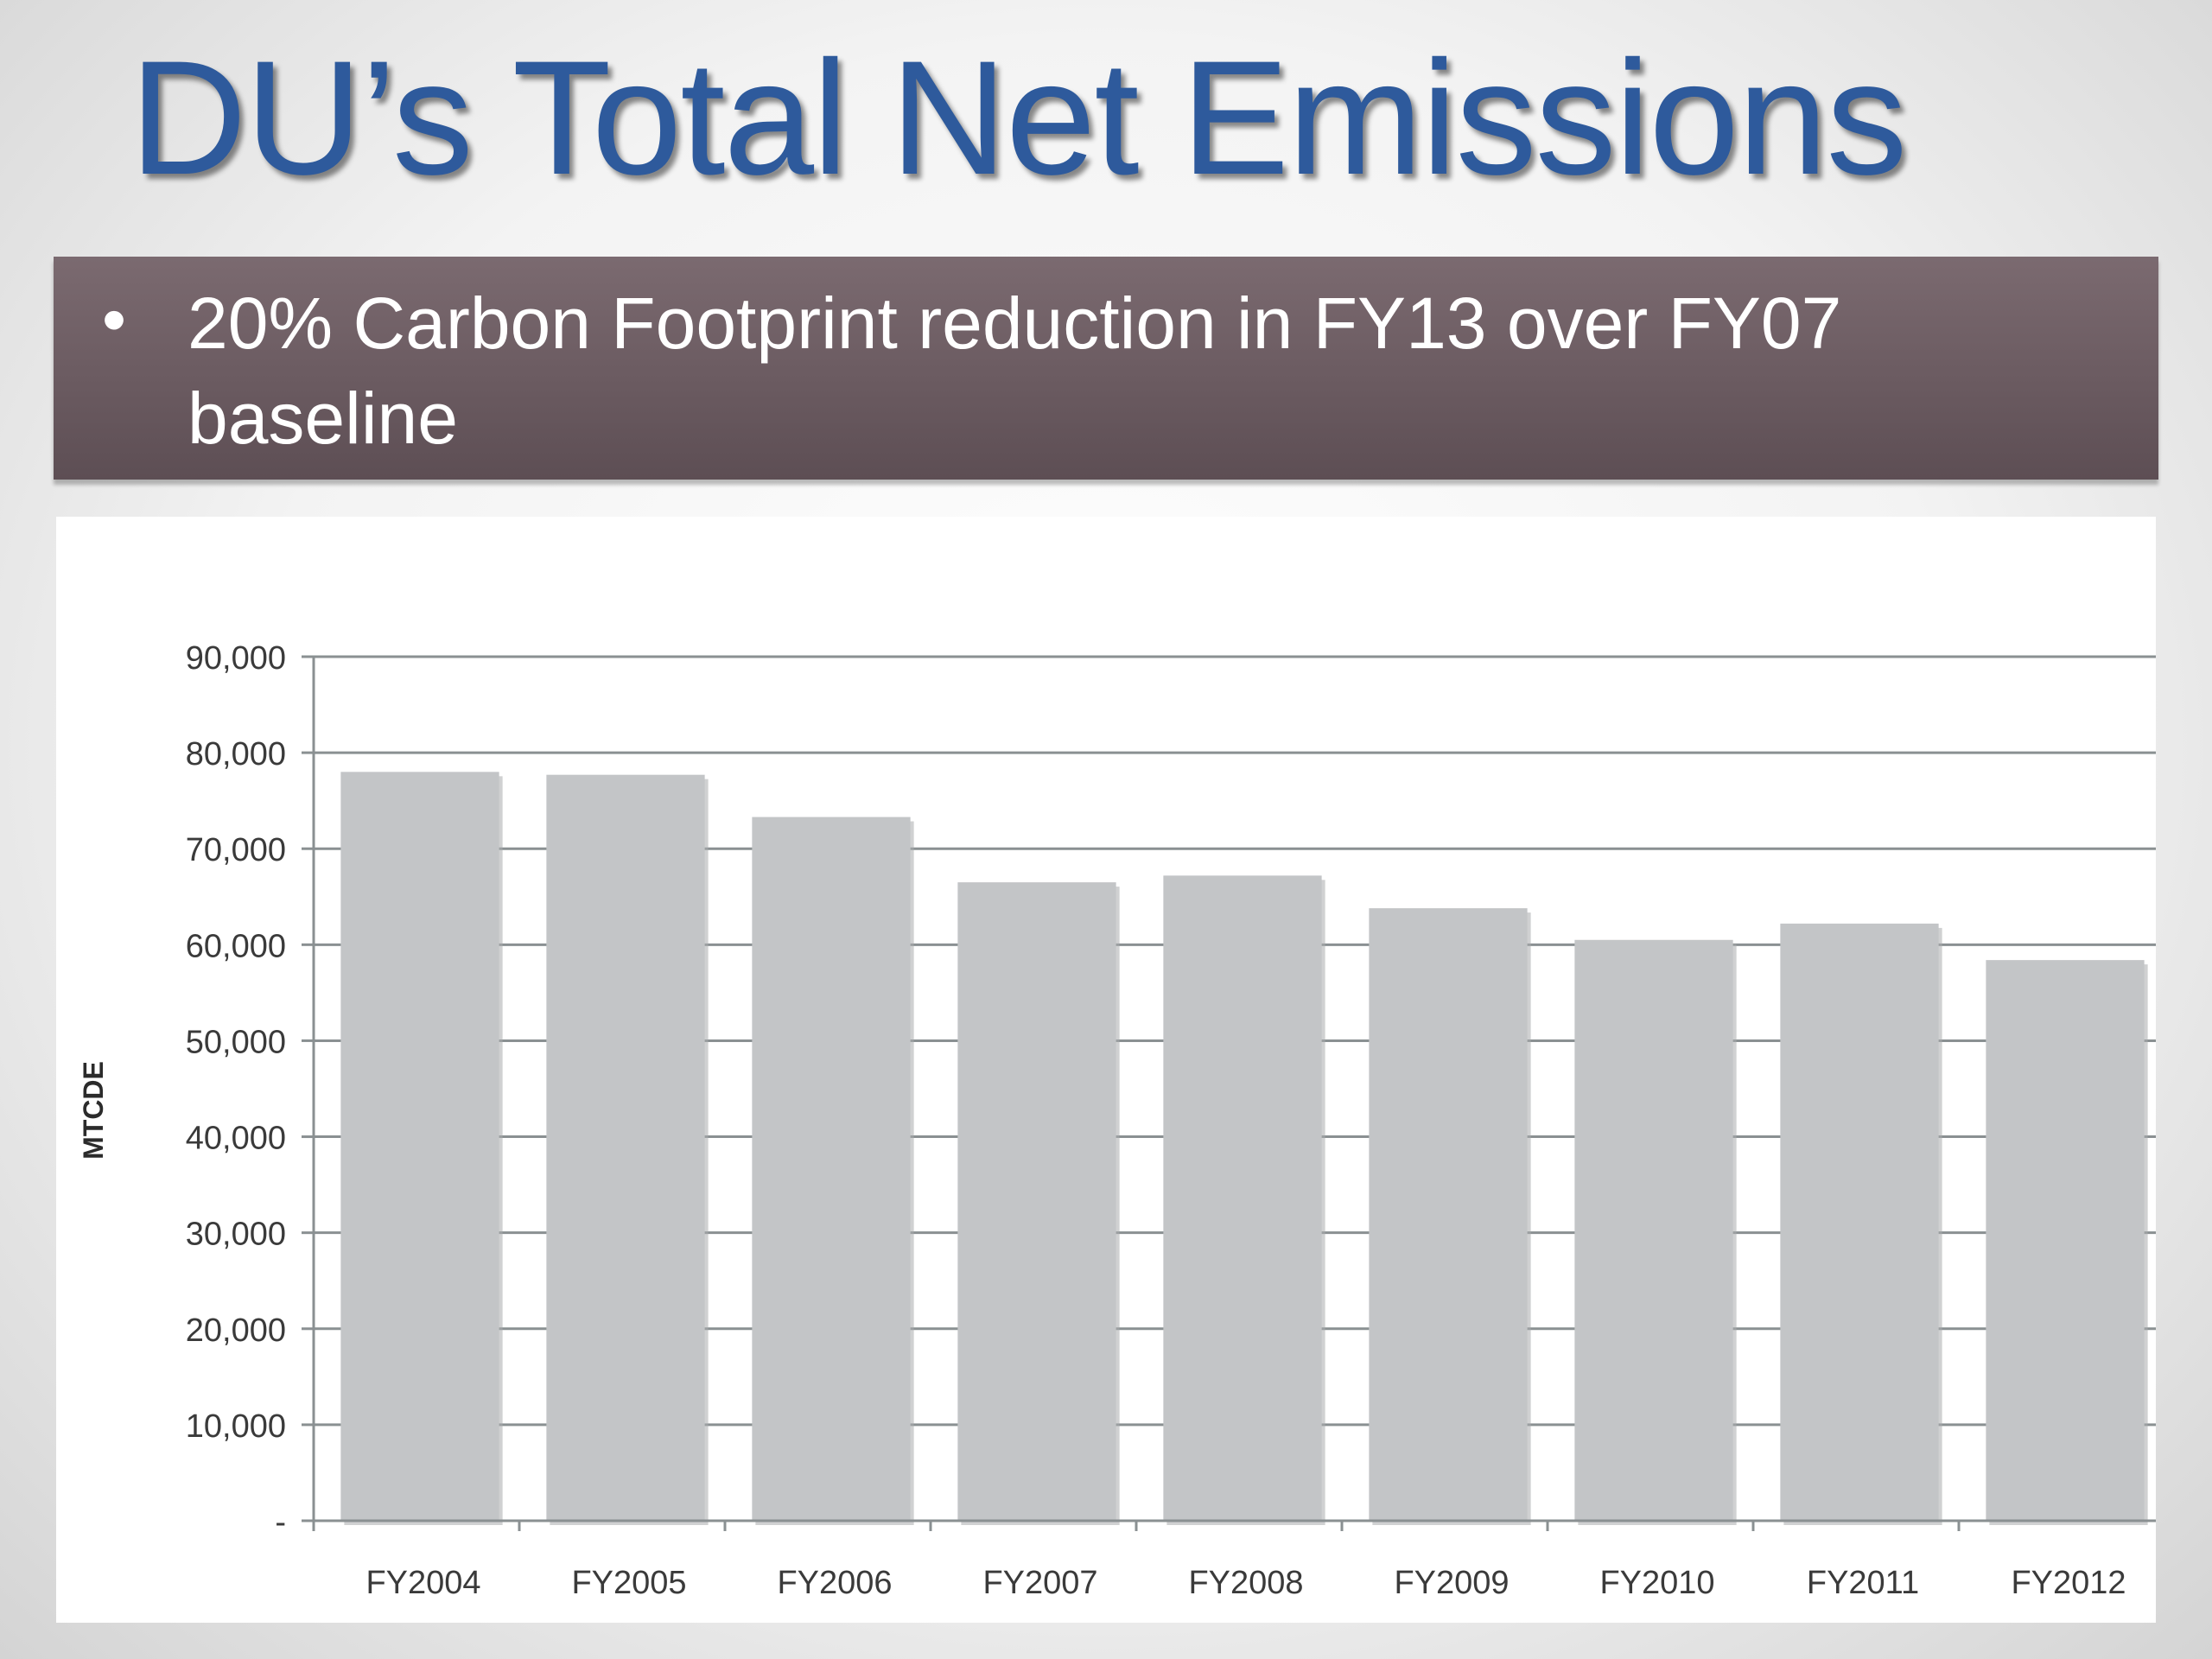 This screenshot has height=1659, width=2212. Describe the element at coordinates (1656, 1583) in the screenshot. I see `x-tick-label: FY2010` at that location.